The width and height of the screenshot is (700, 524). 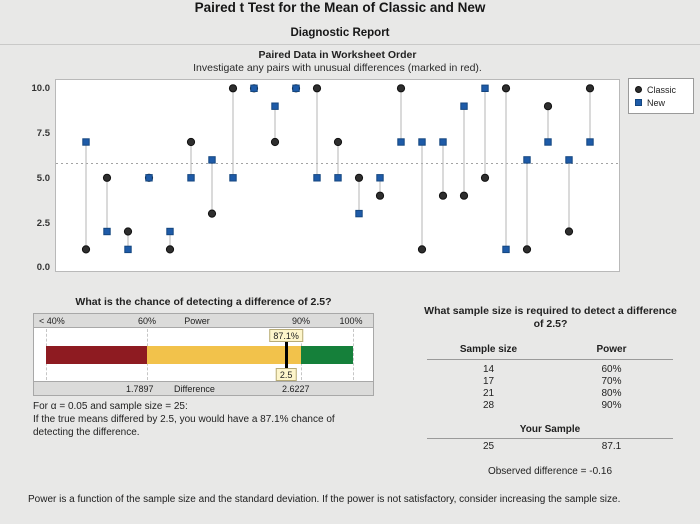 What do you see at coordinates (611, 349) in the screenshot?
I see `power-column-header: Power` at bounding box center [611, 349].